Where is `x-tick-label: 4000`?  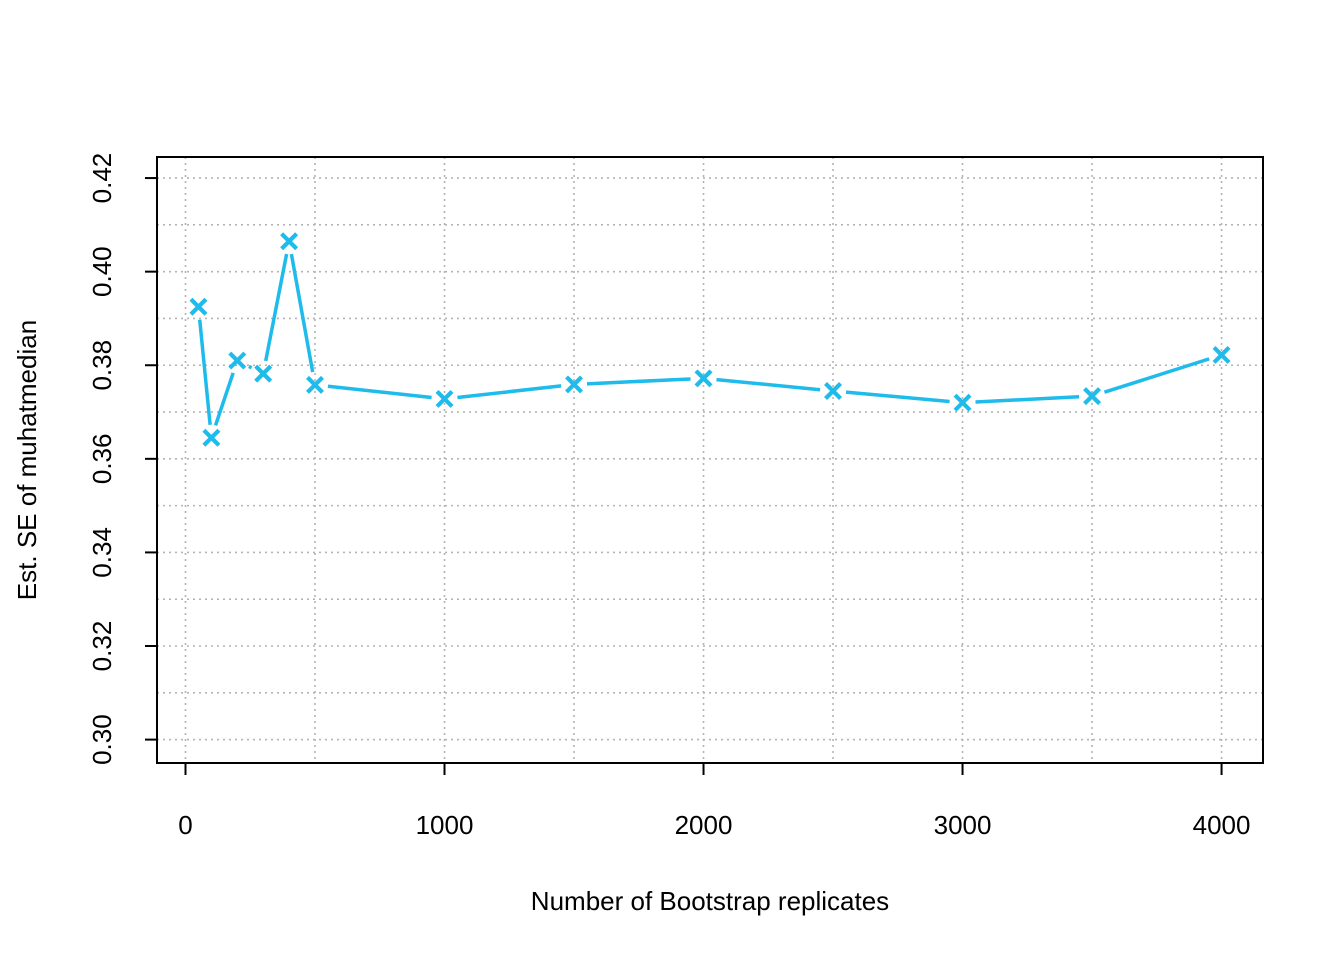 x-tick-label: 4000 is located at coordinates (1222, 825).